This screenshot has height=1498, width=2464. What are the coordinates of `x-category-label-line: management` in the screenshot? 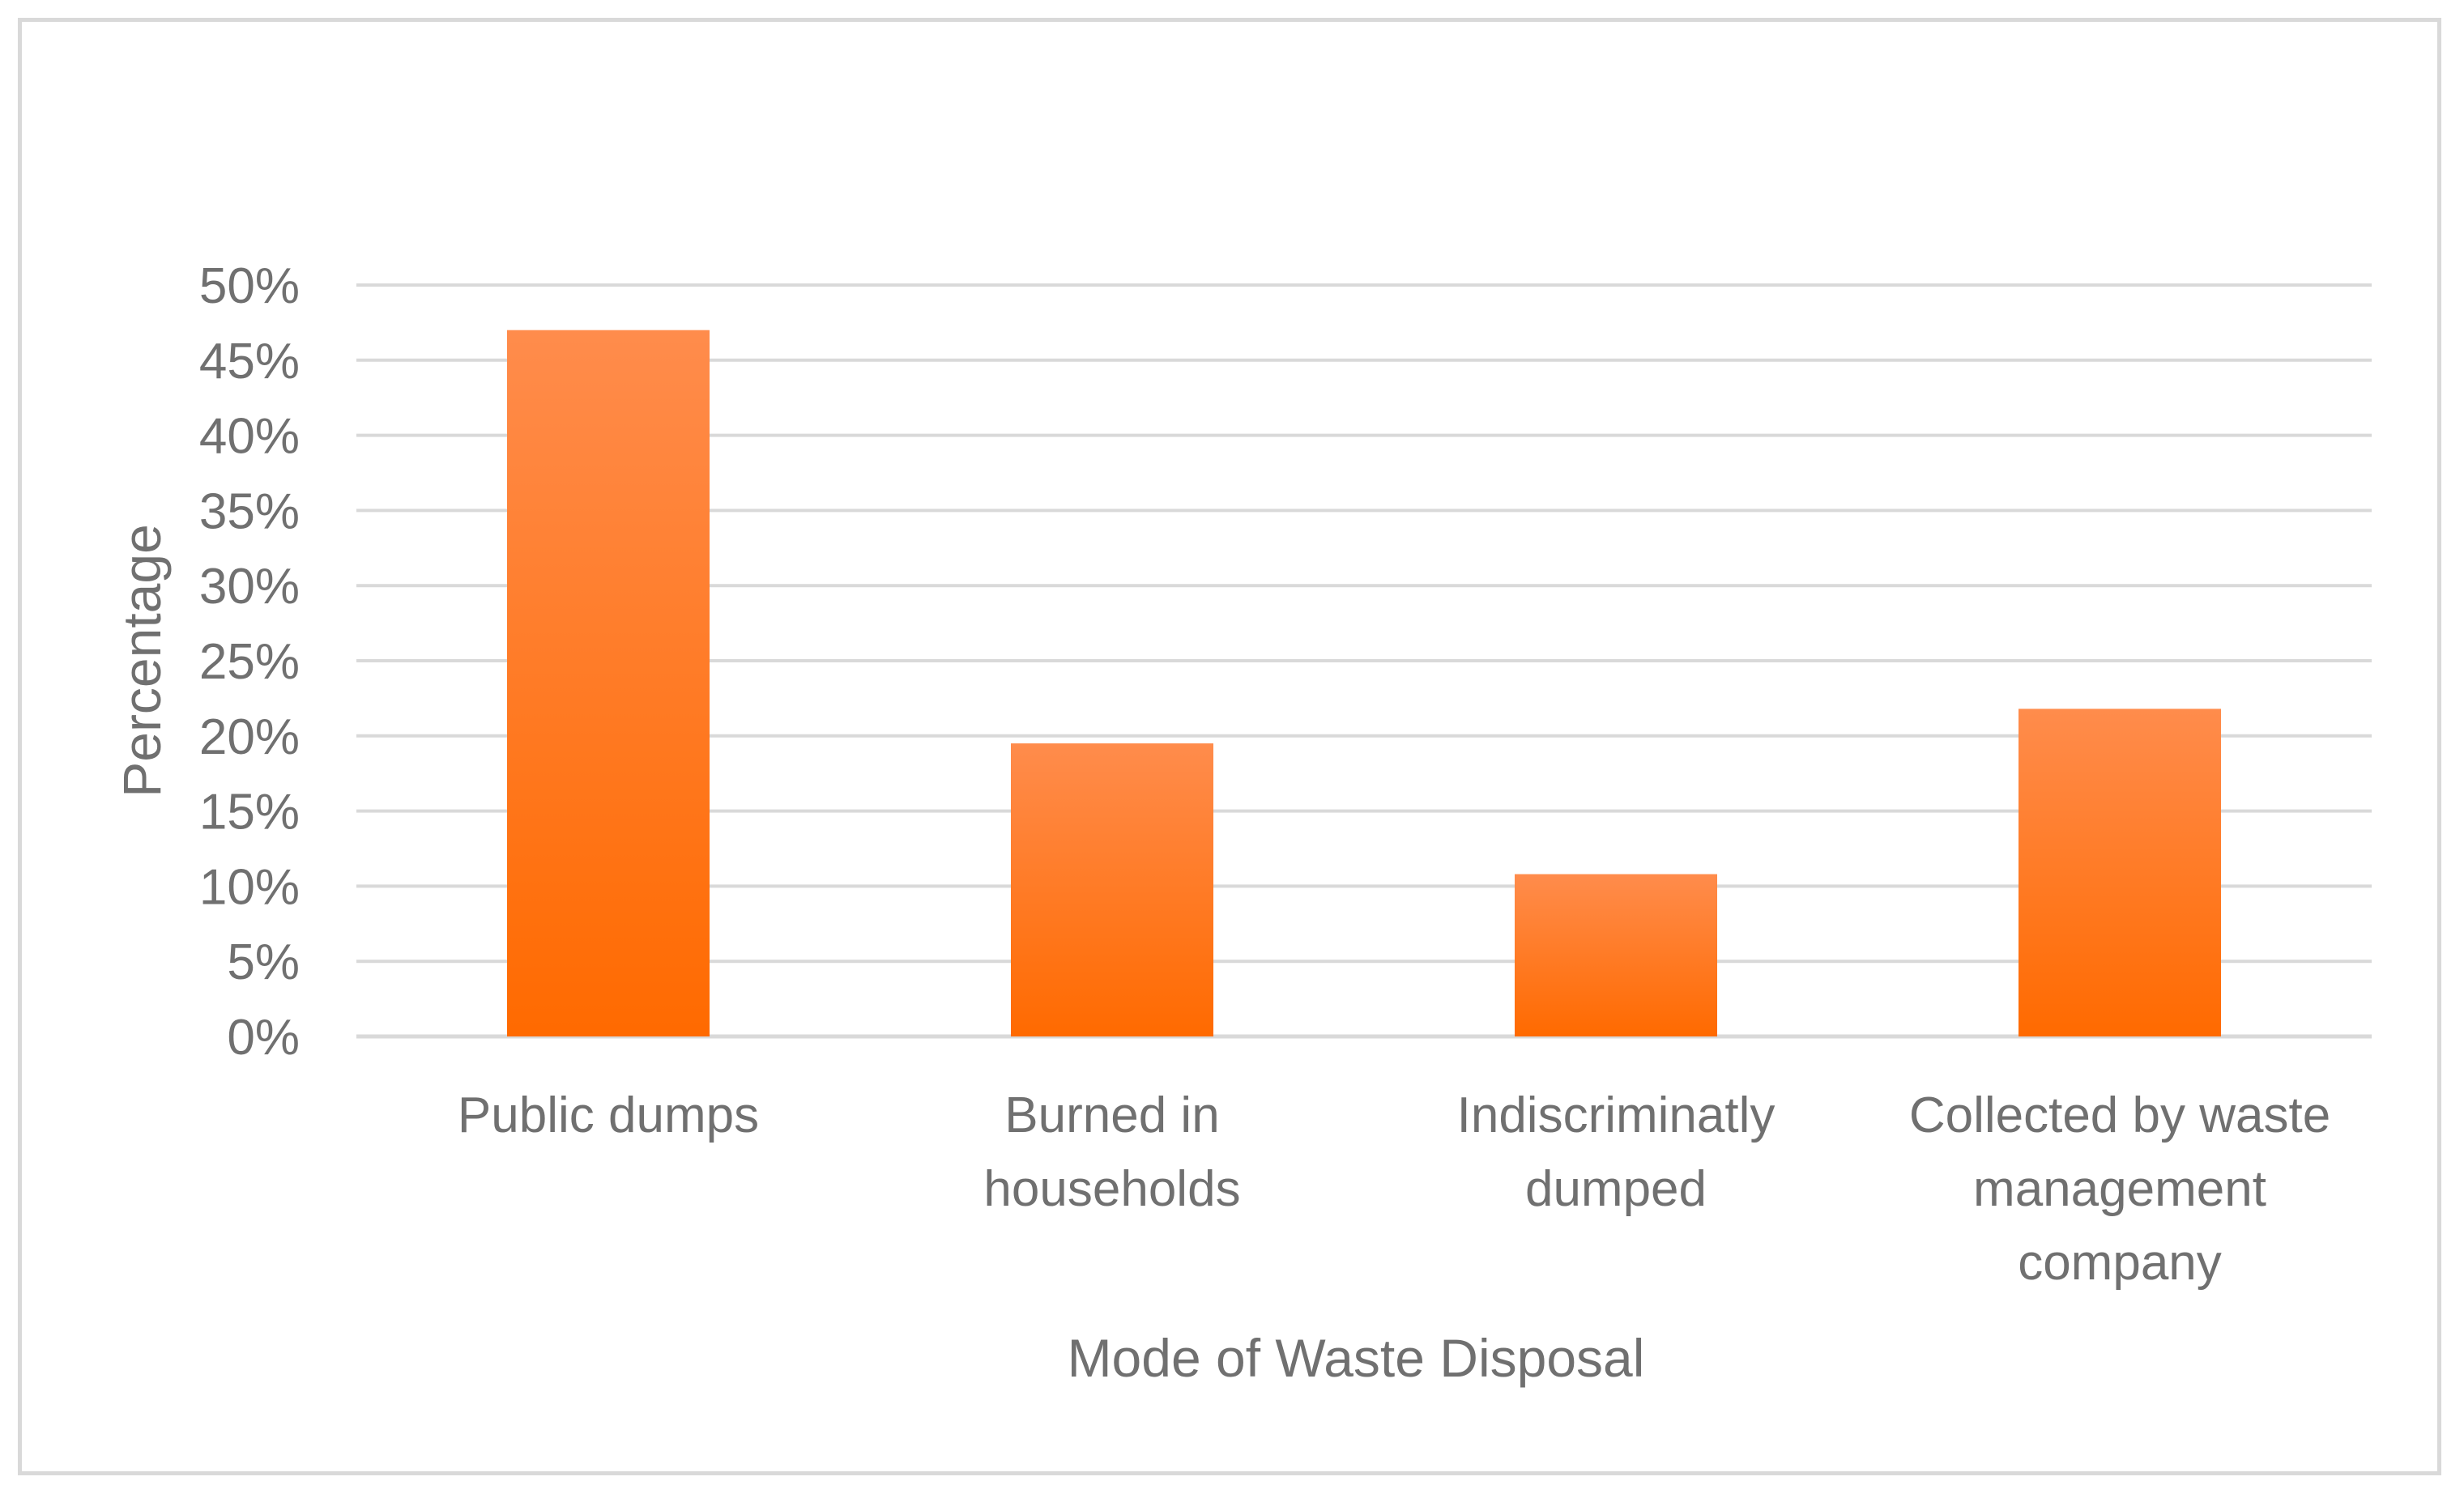 It's located at (2119, 1189).